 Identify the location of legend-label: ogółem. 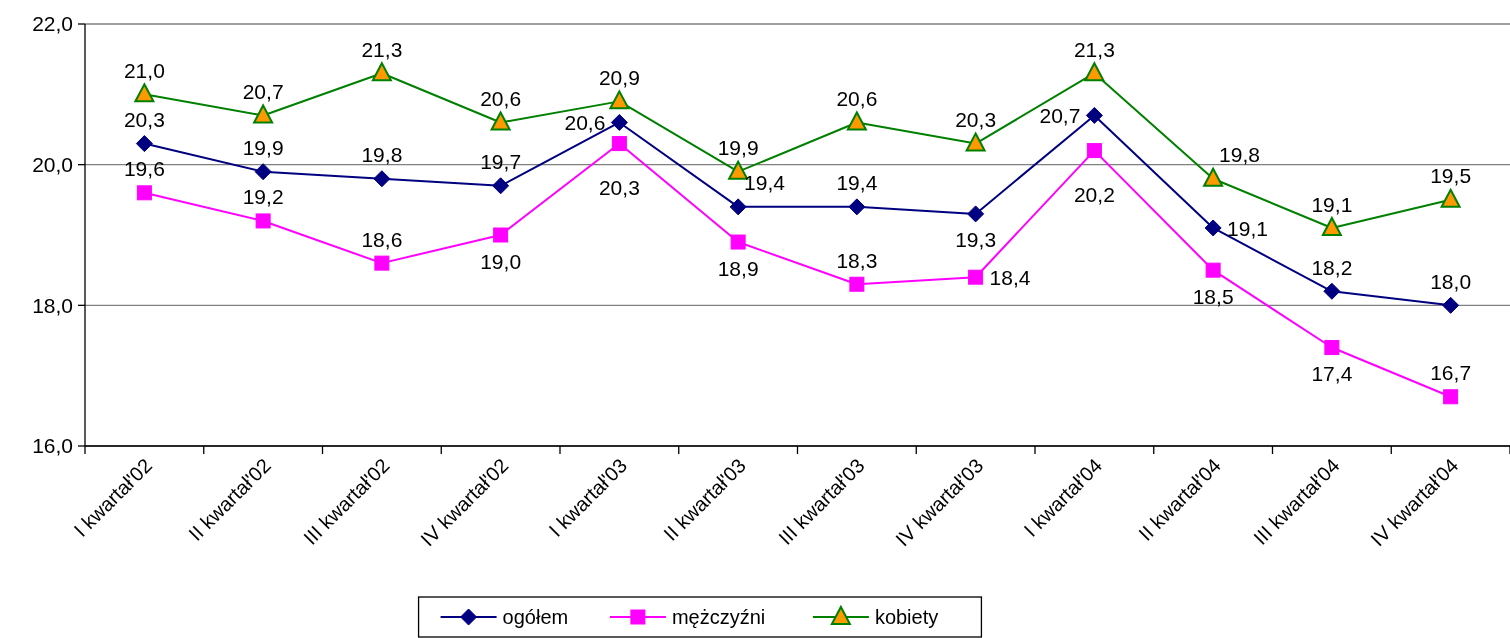
(535, 617).